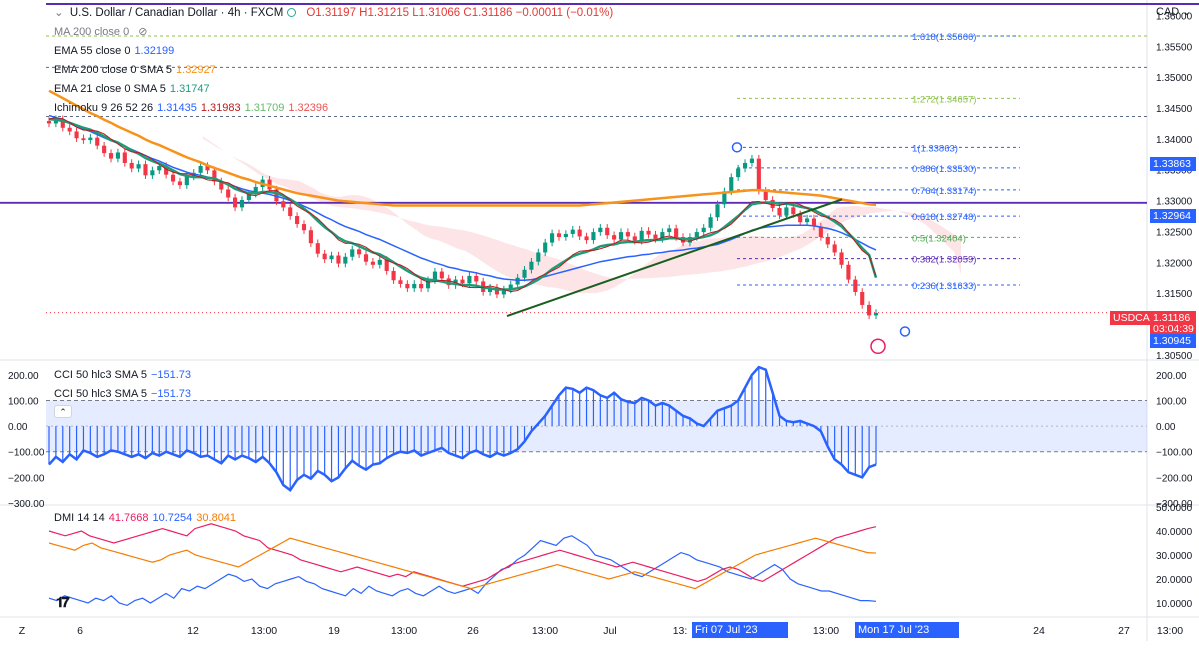 Image resolution: width=1199 pixels, height=651 pixels. I want to click on ichimoku-label: Ichimoku 9 26 52 26, so click(104, 108).